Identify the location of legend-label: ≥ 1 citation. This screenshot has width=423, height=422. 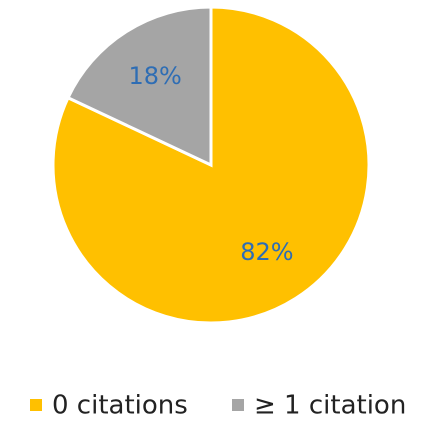
(330, 406).